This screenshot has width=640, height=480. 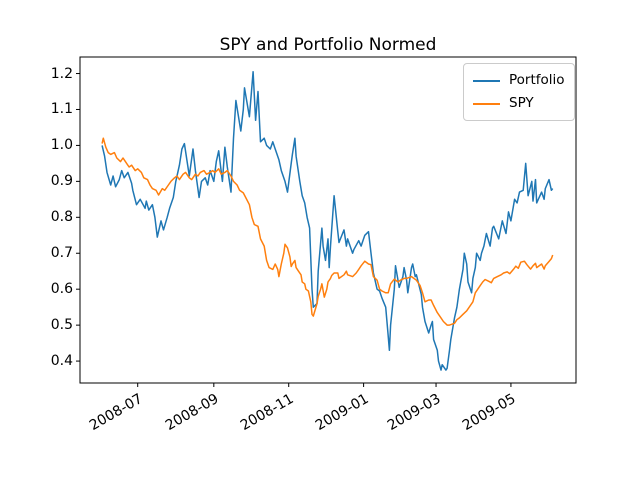 I want to click on legend: Portfolio SPY, so click(x=519, y=92).